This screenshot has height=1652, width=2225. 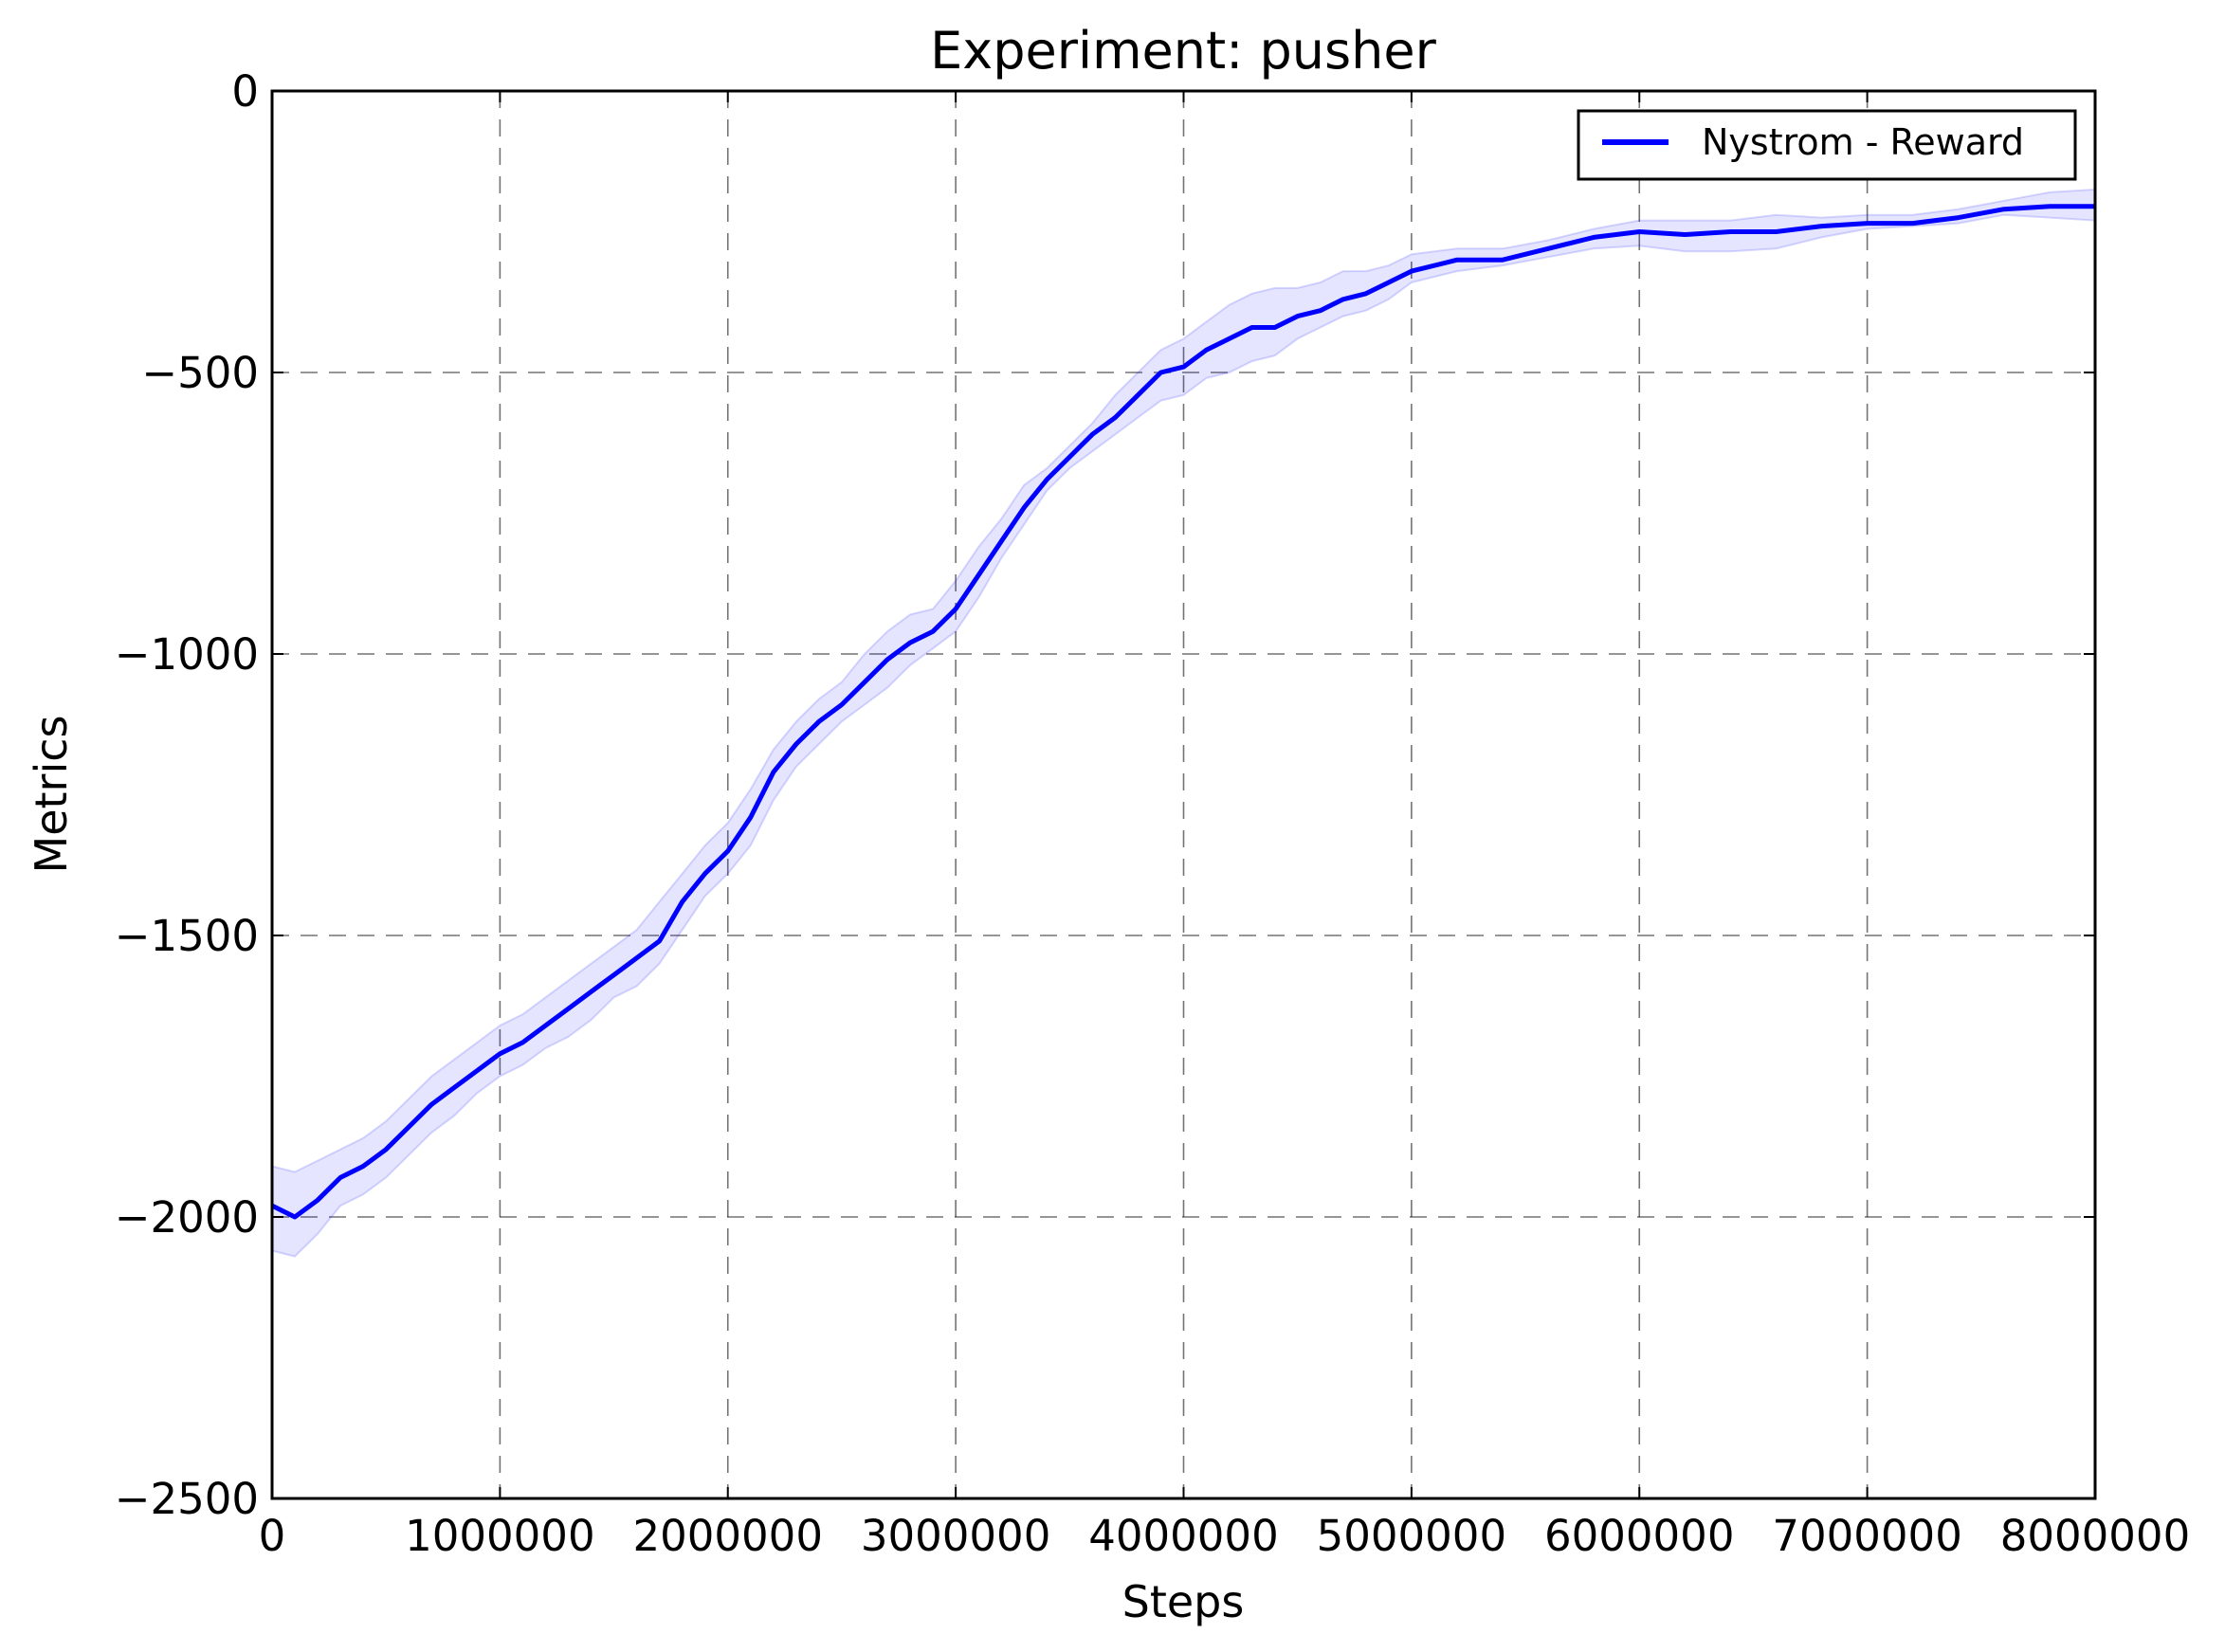 What do you see at coordinates (245, 91) in the screenshot?
I see `y-tick-label: 0` at bounding box center [245, 91].